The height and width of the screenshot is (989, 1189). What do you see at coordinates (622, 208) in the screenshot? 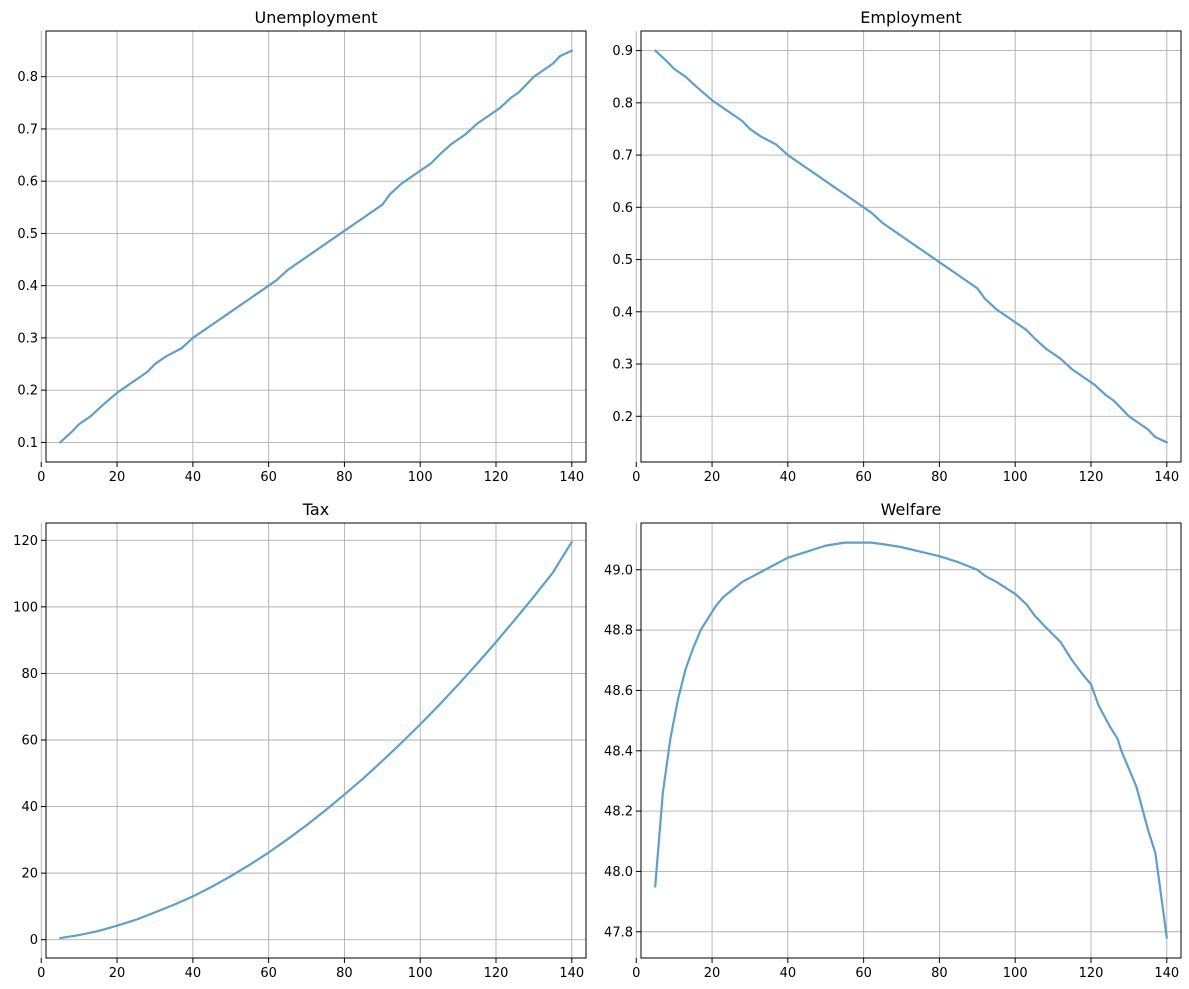
I see `employment-y-tick-label: 0.6` at bounding box center [622, 208].